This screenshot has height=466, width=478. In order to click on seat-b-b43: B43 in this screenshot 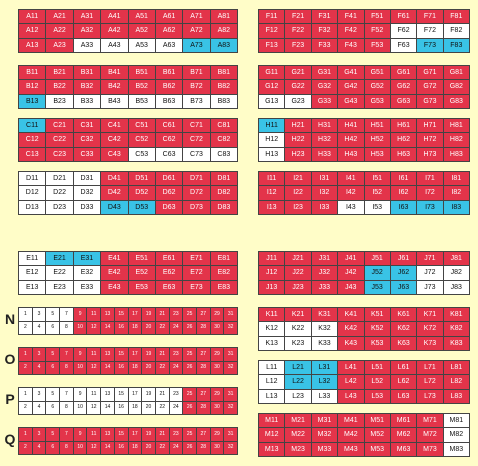, I will do `click(114, 101)`.